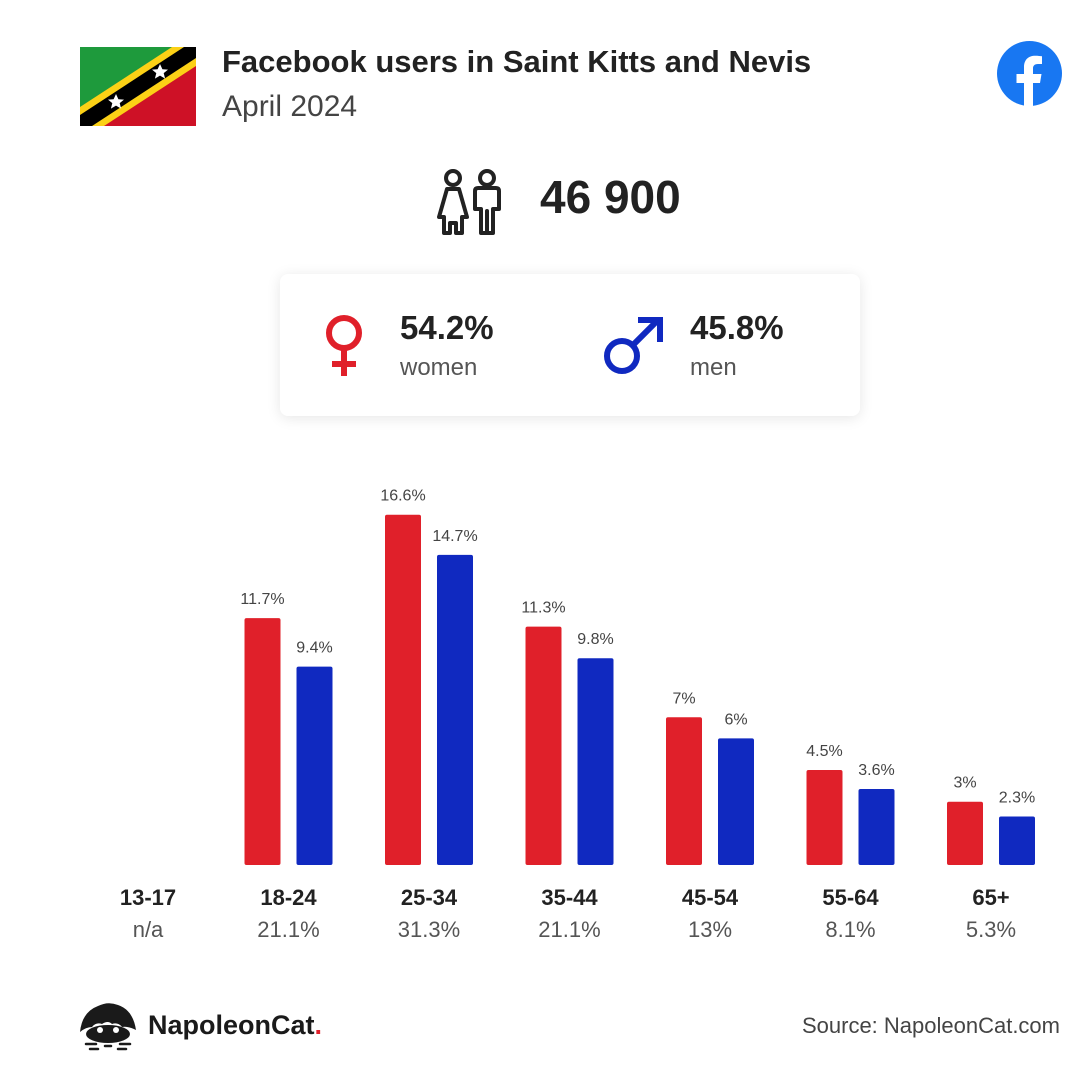 This screenshot has width=1080, height=1080. Describe the element at coordinates (429, 929) in the screenshot. I see `category-total-25-34: 31.3%` at that location.